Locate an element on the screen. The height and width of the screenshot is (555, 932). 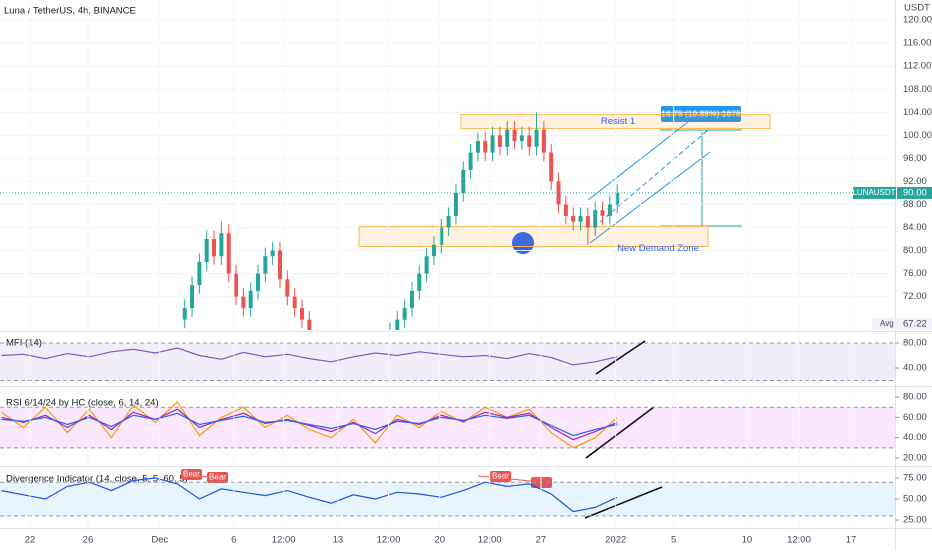
y-tick-label: 116.00 is located at coordinates (917, 43).